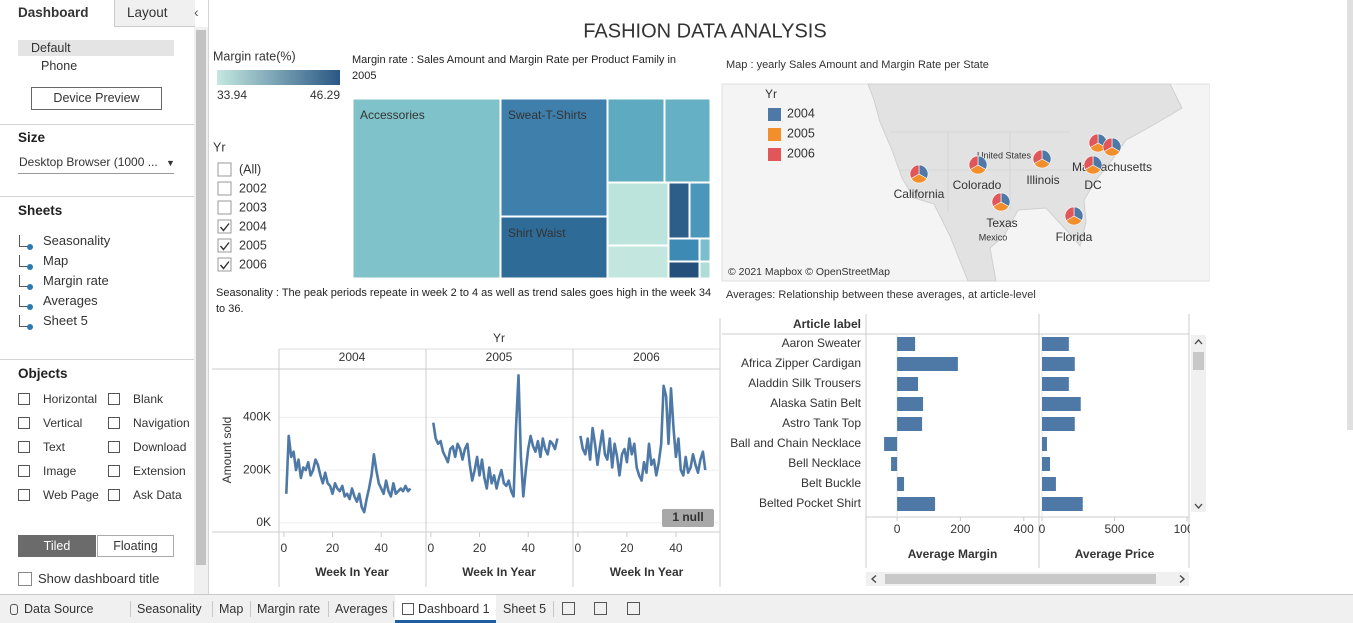  I want to click on filter-option: 2003, so click(253, 207).